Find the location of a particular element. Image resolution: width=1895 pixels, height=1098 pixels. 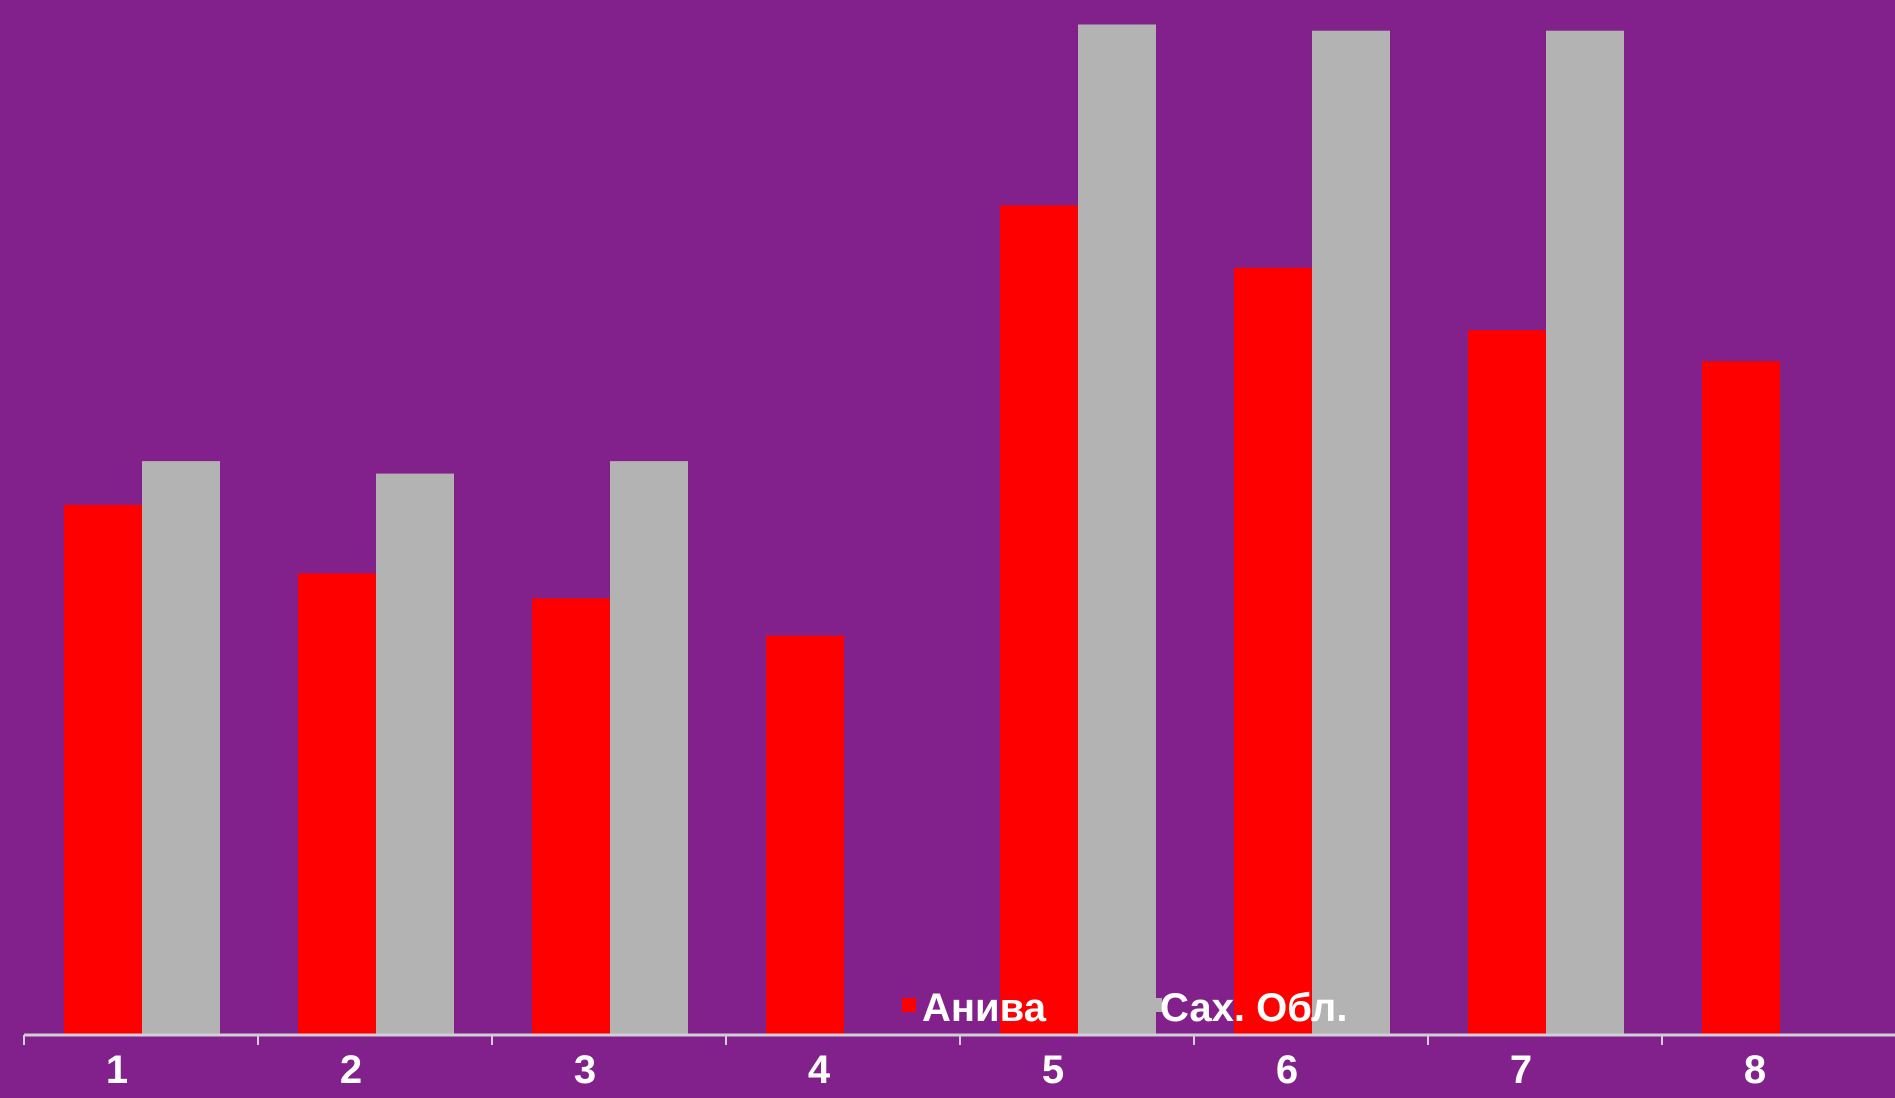

x-tick-label: 1 is located at coordinates (117, 1070).